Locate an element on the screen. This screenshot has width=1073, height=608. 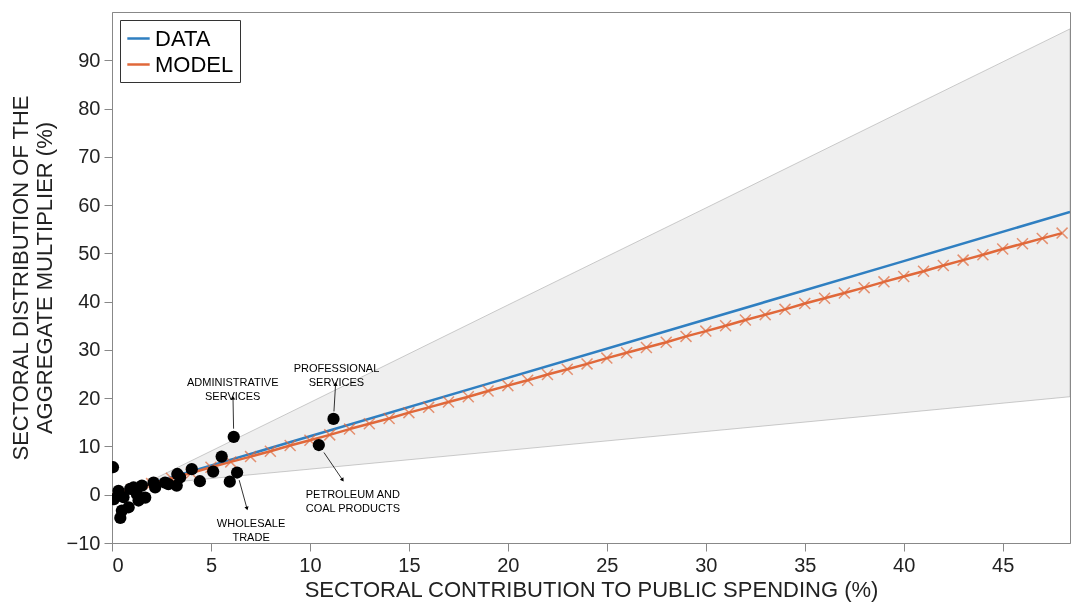
y-tick-label: 50 is located at coordinates (89, 252).